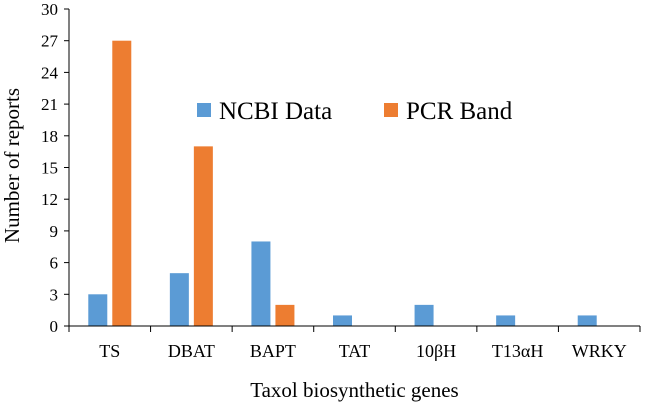 Image resolution: width=645 pixels, height=405 pixels. What do you see at coordinates (54, 263) in the screenshot?
I see `y-tick-label: 6` at bounding box center [54, 263].